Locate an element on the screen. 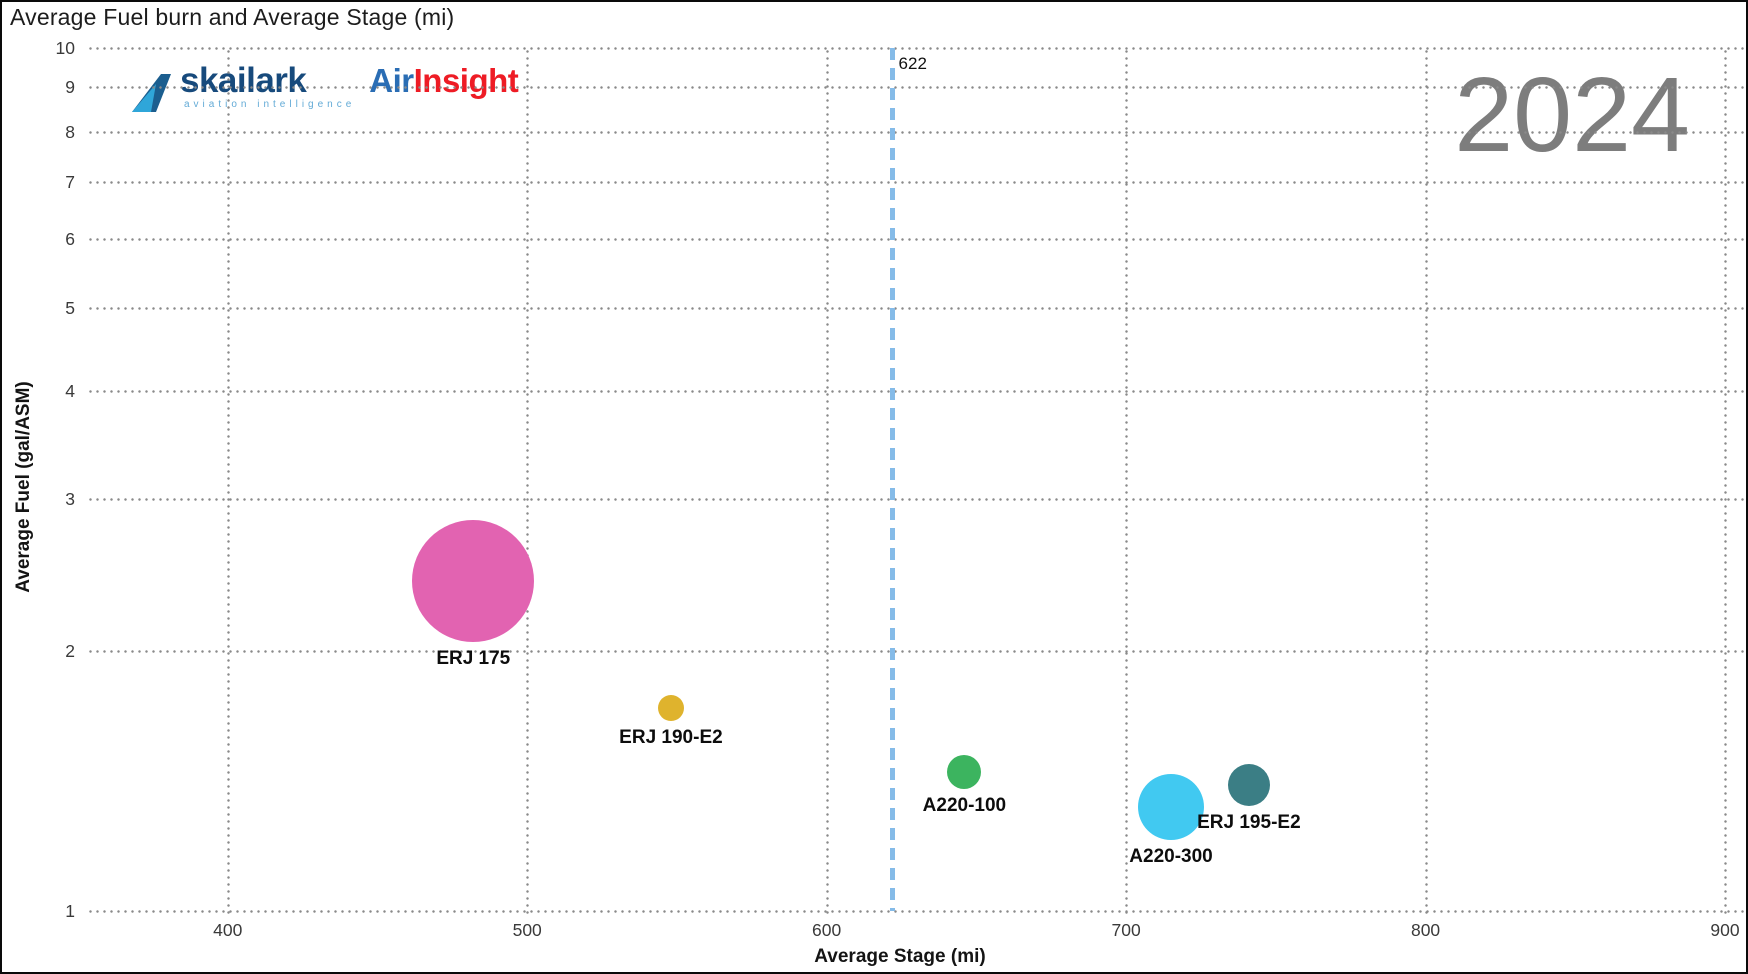  y-tick-label-9: 9 is located at coordinates (70, 87).